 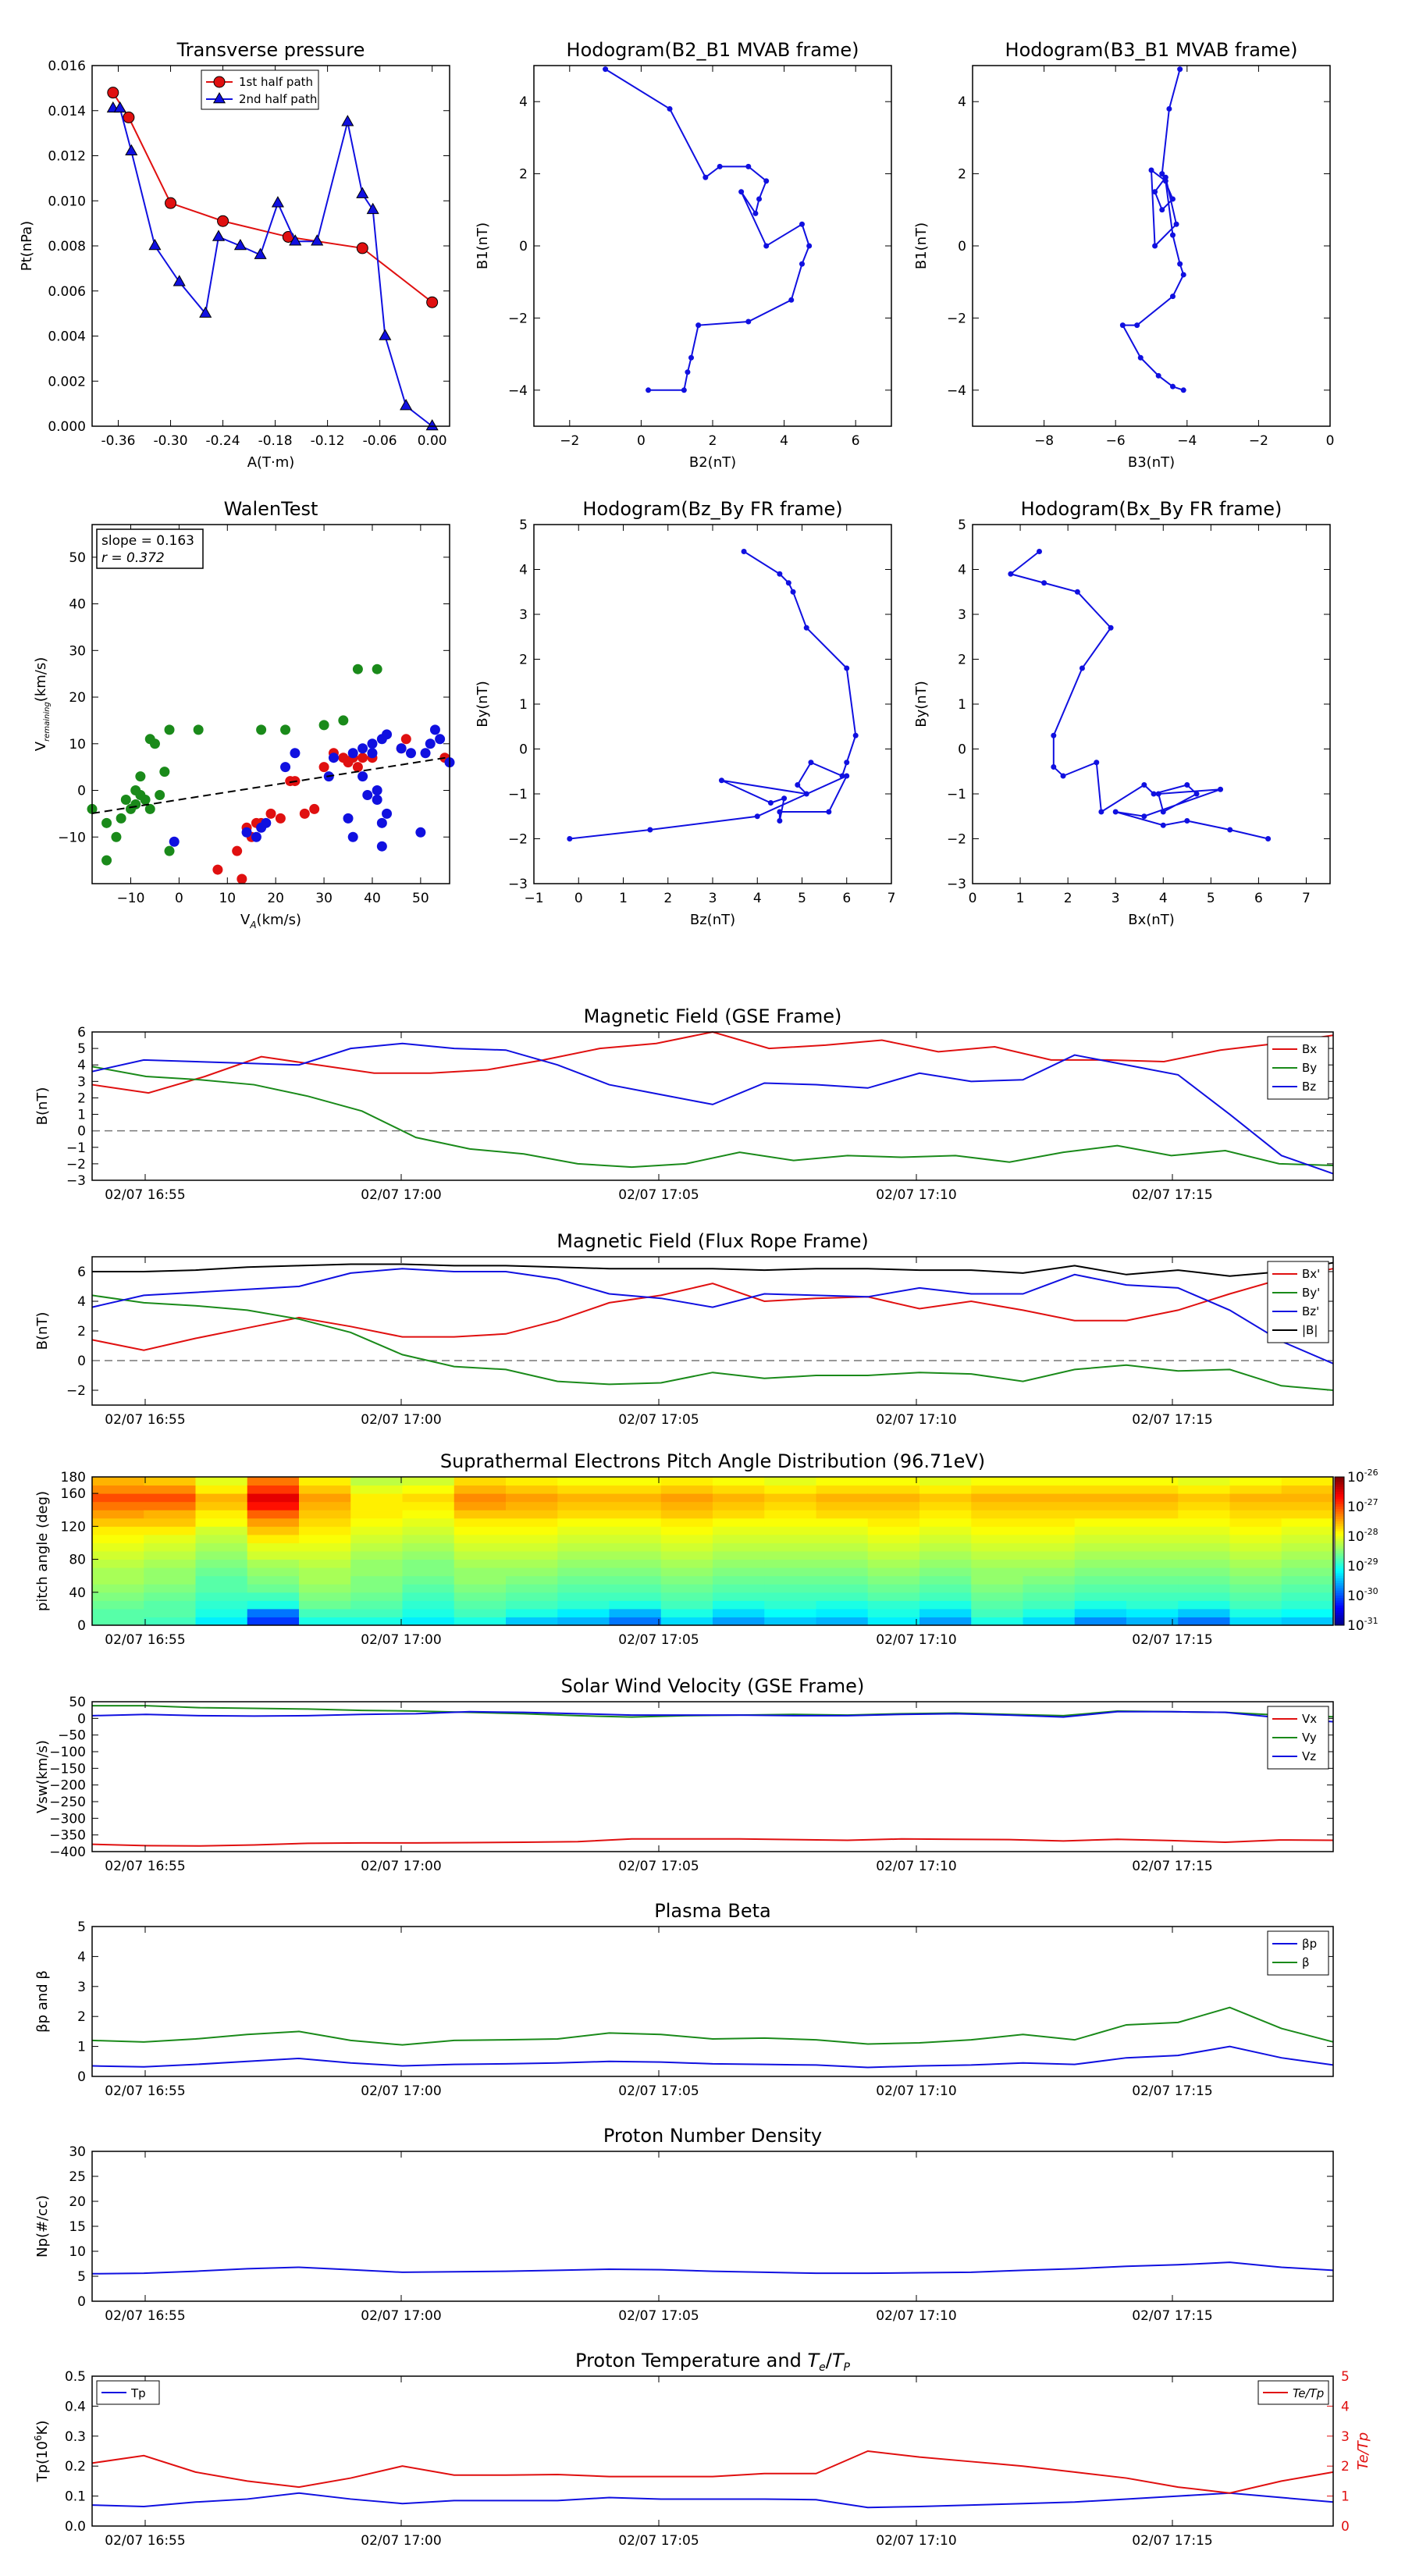 What do you see at coordinates (41, 746) in the screenshot?
I see `y-axis-label-main: V` at bounding box center [41, 746].